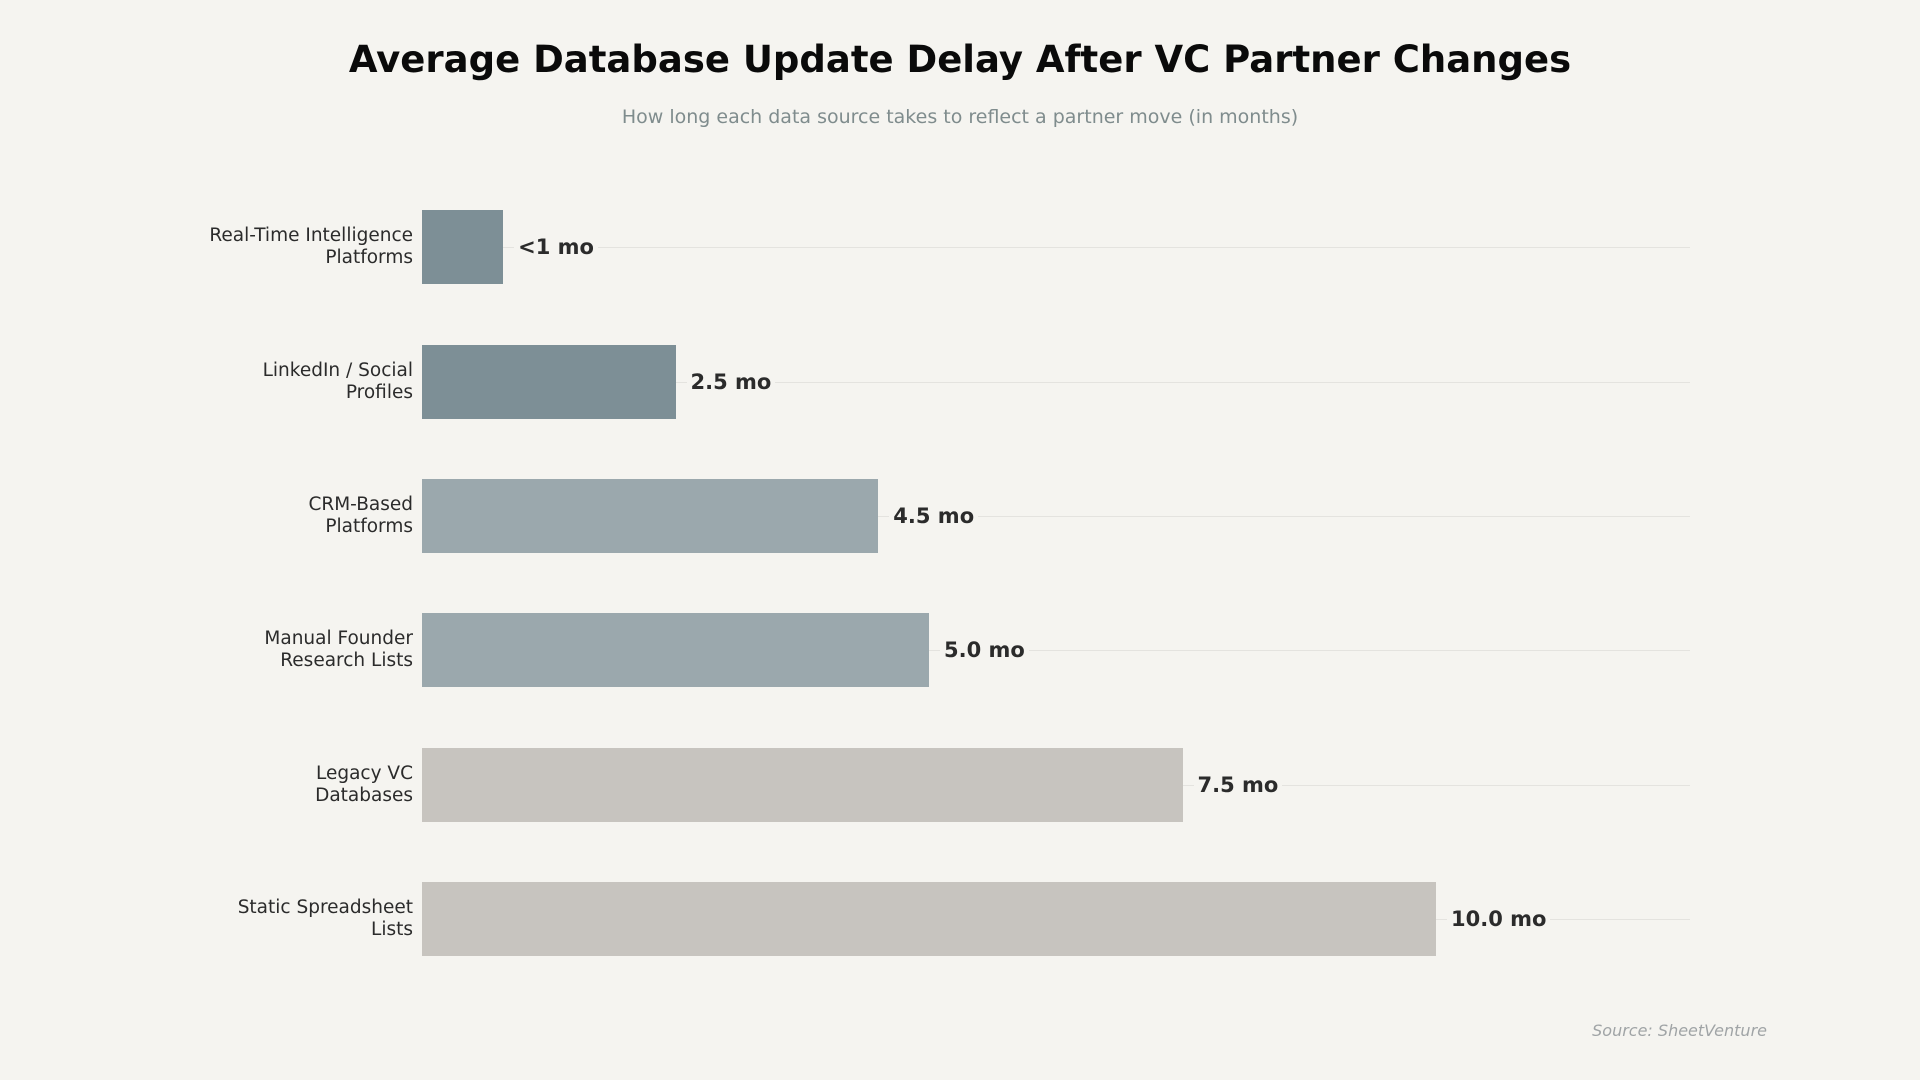 Image resolution: width=1920 pixels, height=1080 pixels. I want to click on category-label: Legacy VC Databases, so click(364, 784).